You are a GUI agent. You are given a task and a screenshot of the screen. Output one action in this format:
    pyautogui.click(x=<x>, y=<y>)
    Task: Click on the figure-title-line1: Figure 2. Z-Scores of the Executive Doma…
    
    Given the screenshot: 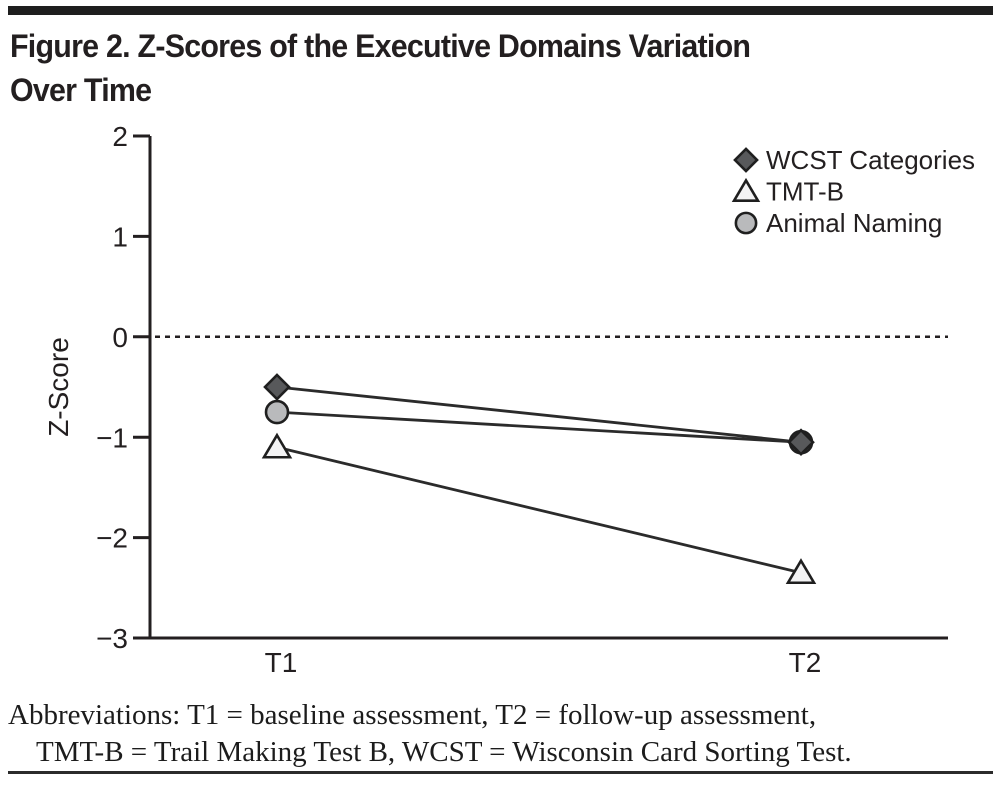 What is the action you would take?
    pyautogui.click(x=380, y=46)
    